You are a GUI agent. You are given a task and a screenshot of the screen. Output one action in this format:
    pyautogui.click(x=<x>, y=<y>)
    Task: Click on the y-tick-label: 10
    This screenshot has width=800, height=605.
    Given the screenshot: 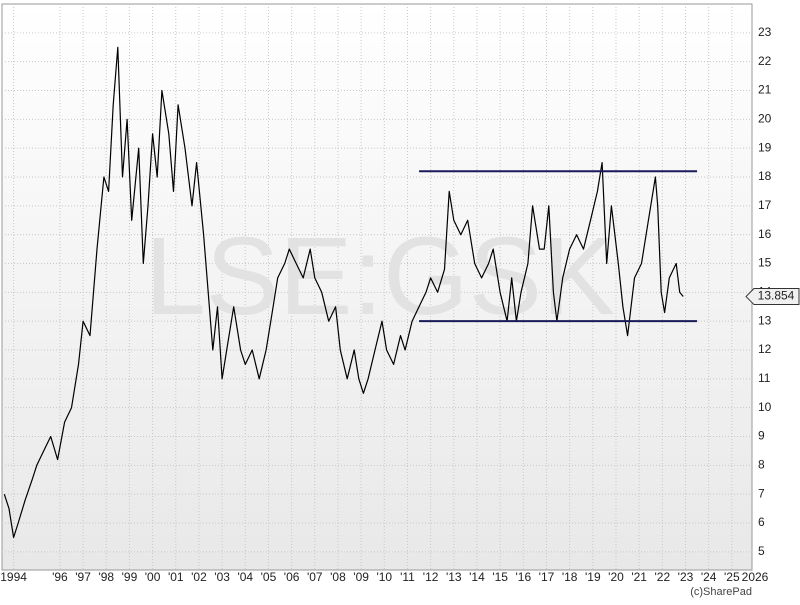 What is the action you would take?
    pyautogui.click(x=765, y=407)
    